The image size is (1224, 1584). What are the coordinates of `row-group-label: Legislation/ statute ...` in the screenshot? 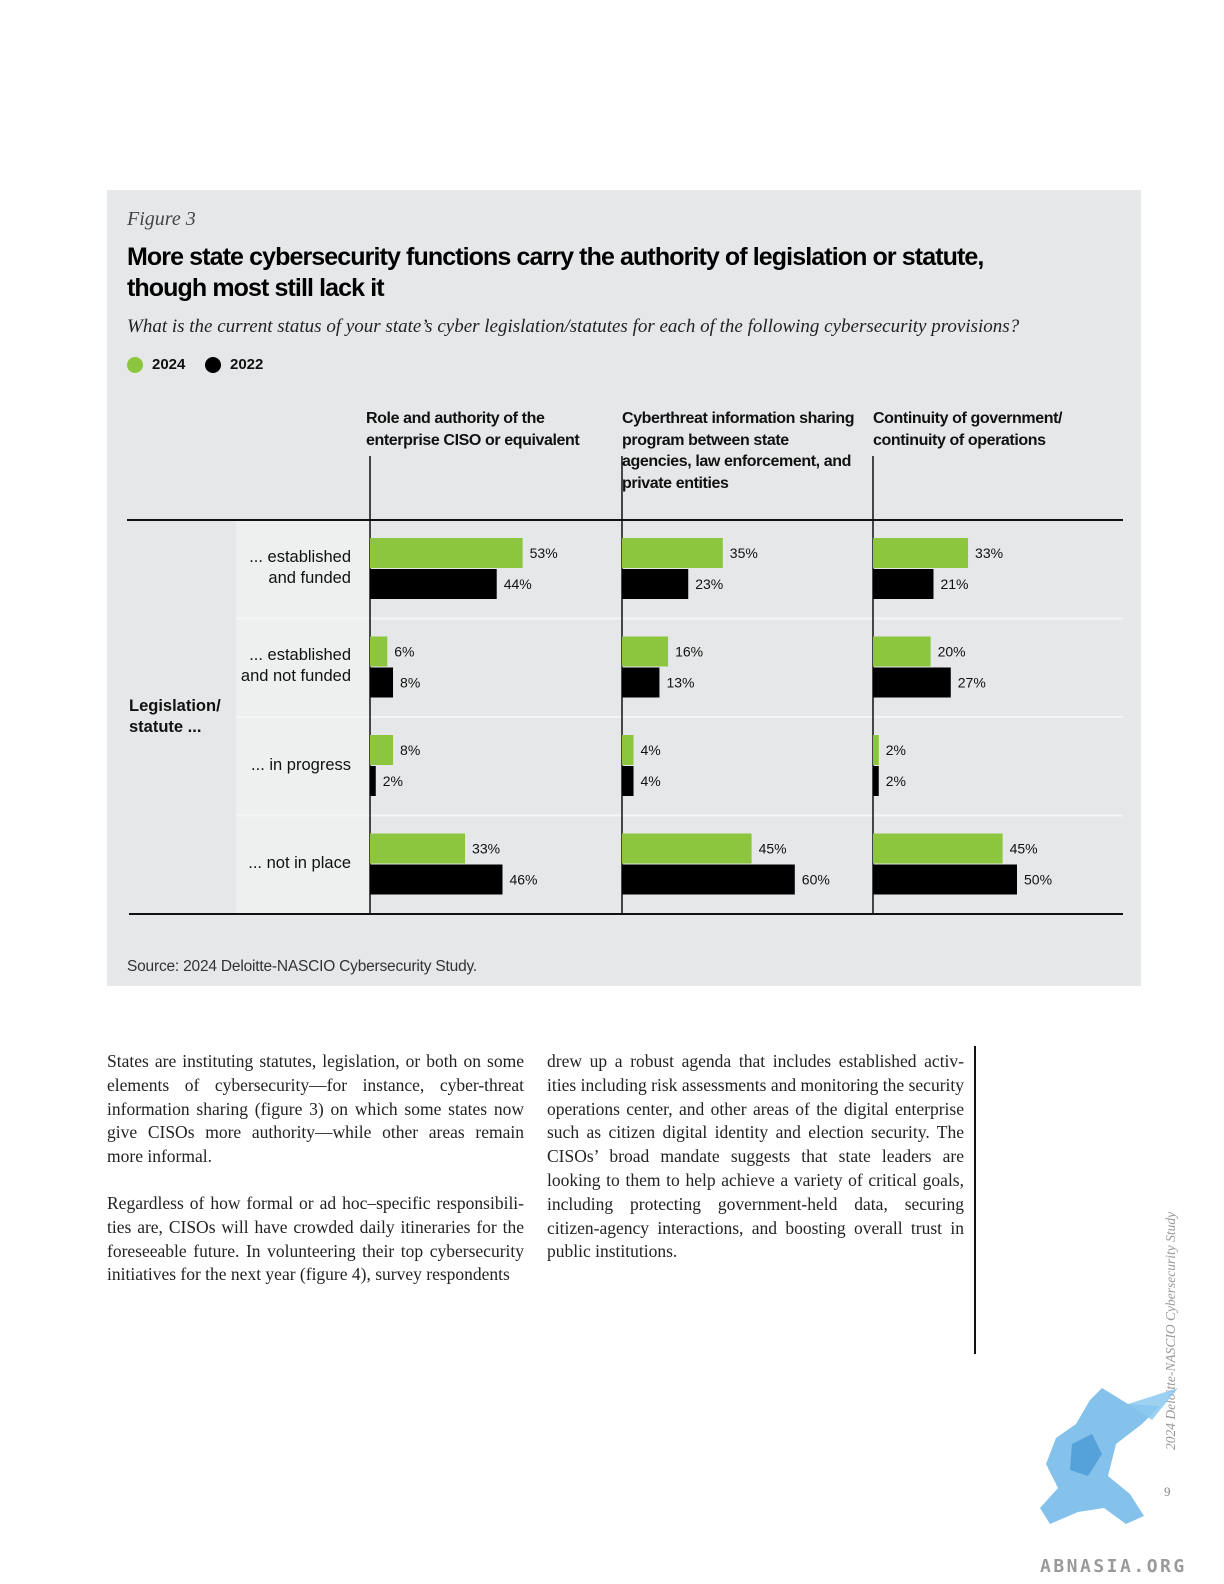 It's located at (175, 716).